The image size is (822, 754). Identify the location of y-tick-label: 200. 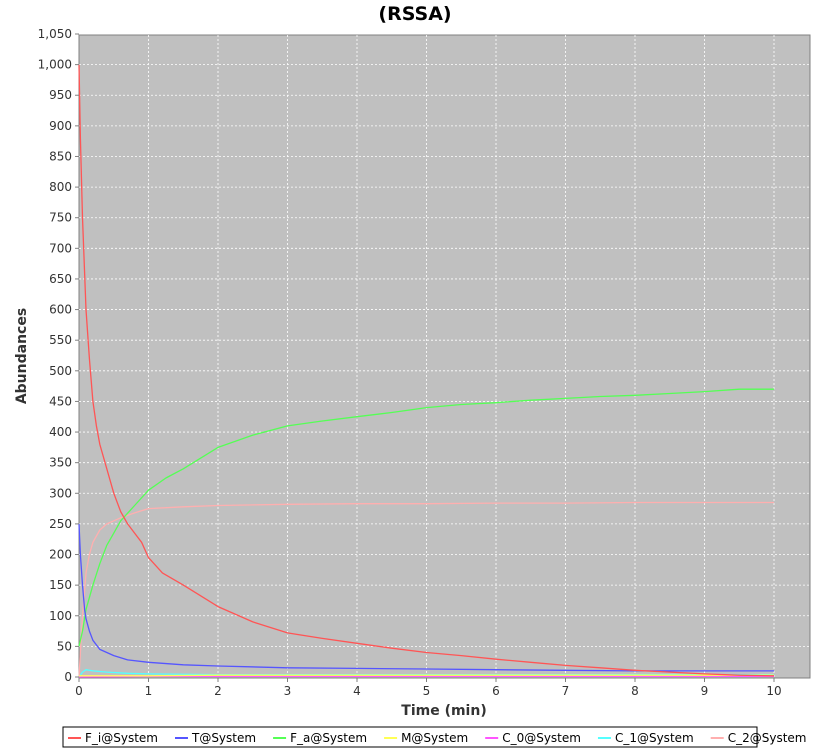
(60, 555).